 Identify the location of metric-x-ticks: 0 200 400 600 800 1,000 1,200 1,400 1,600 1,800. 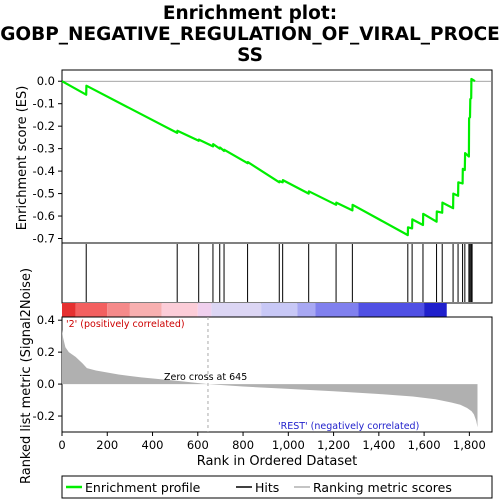
(272, 442).